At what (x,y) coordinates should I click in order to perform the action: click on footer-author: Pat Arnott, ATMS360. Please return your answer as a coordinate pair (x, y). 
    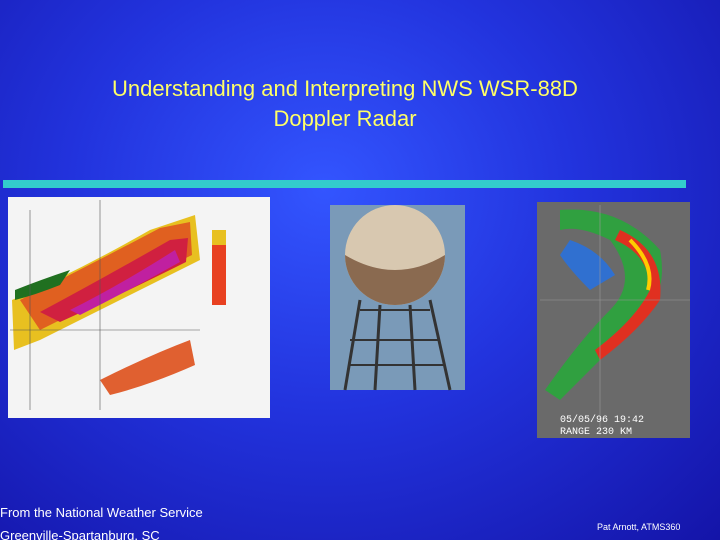
    Looking at the image, I should click on (639, 527).